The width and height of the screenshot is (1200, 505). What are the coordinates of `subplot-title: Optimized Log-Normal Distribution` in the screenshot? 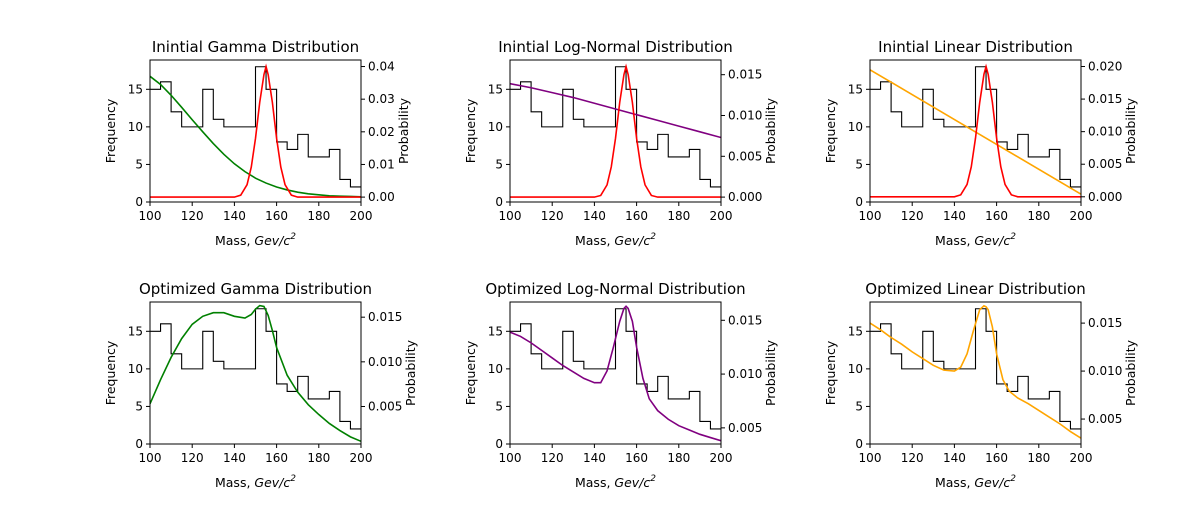 It's located at (615, 289).